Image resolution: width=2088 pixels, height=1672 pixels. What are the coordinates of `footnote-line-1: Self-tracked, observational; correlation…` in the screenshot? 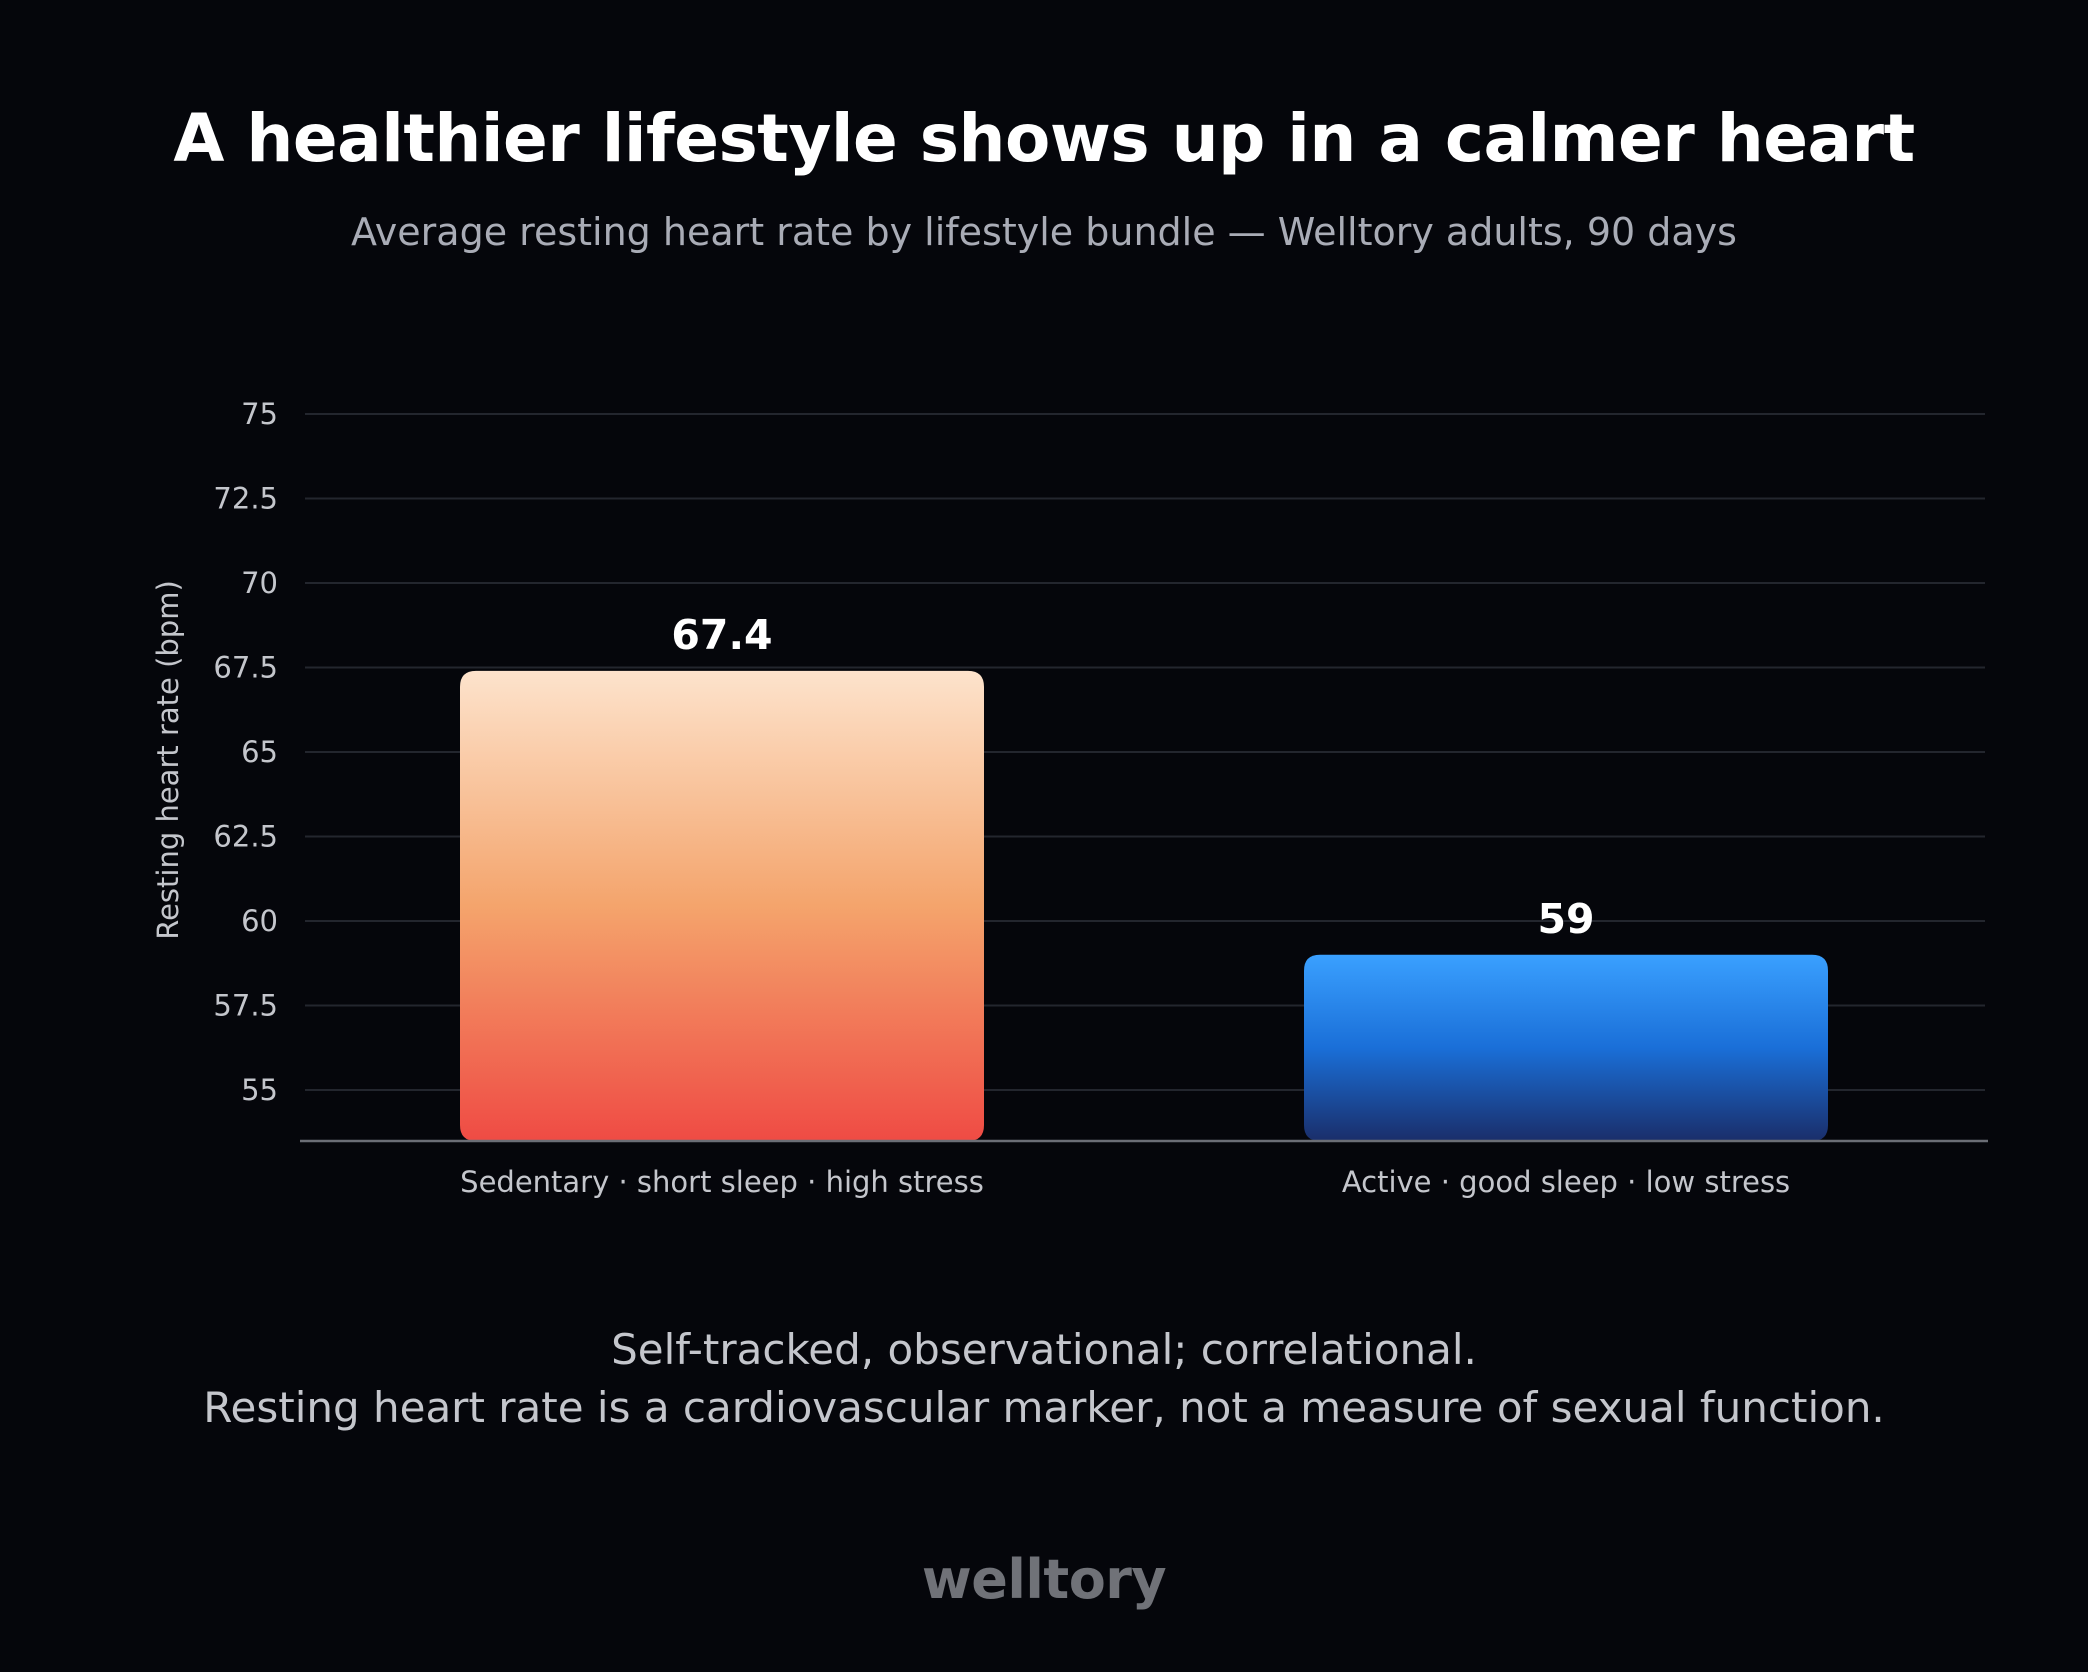 It's located at (1044, 1349).